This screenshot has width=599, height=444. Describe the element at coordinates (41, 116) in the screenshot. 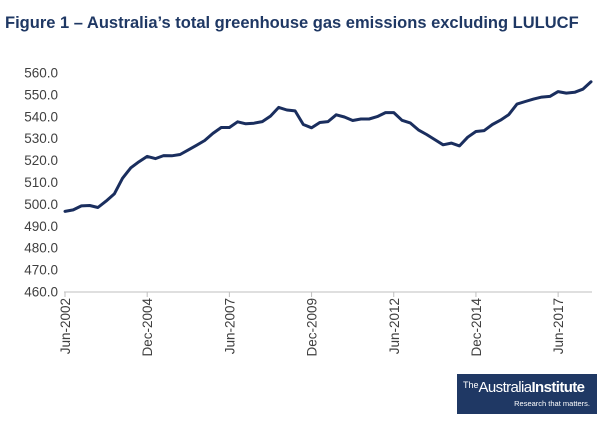

I see `y-tick-label: 540.0` at that location.